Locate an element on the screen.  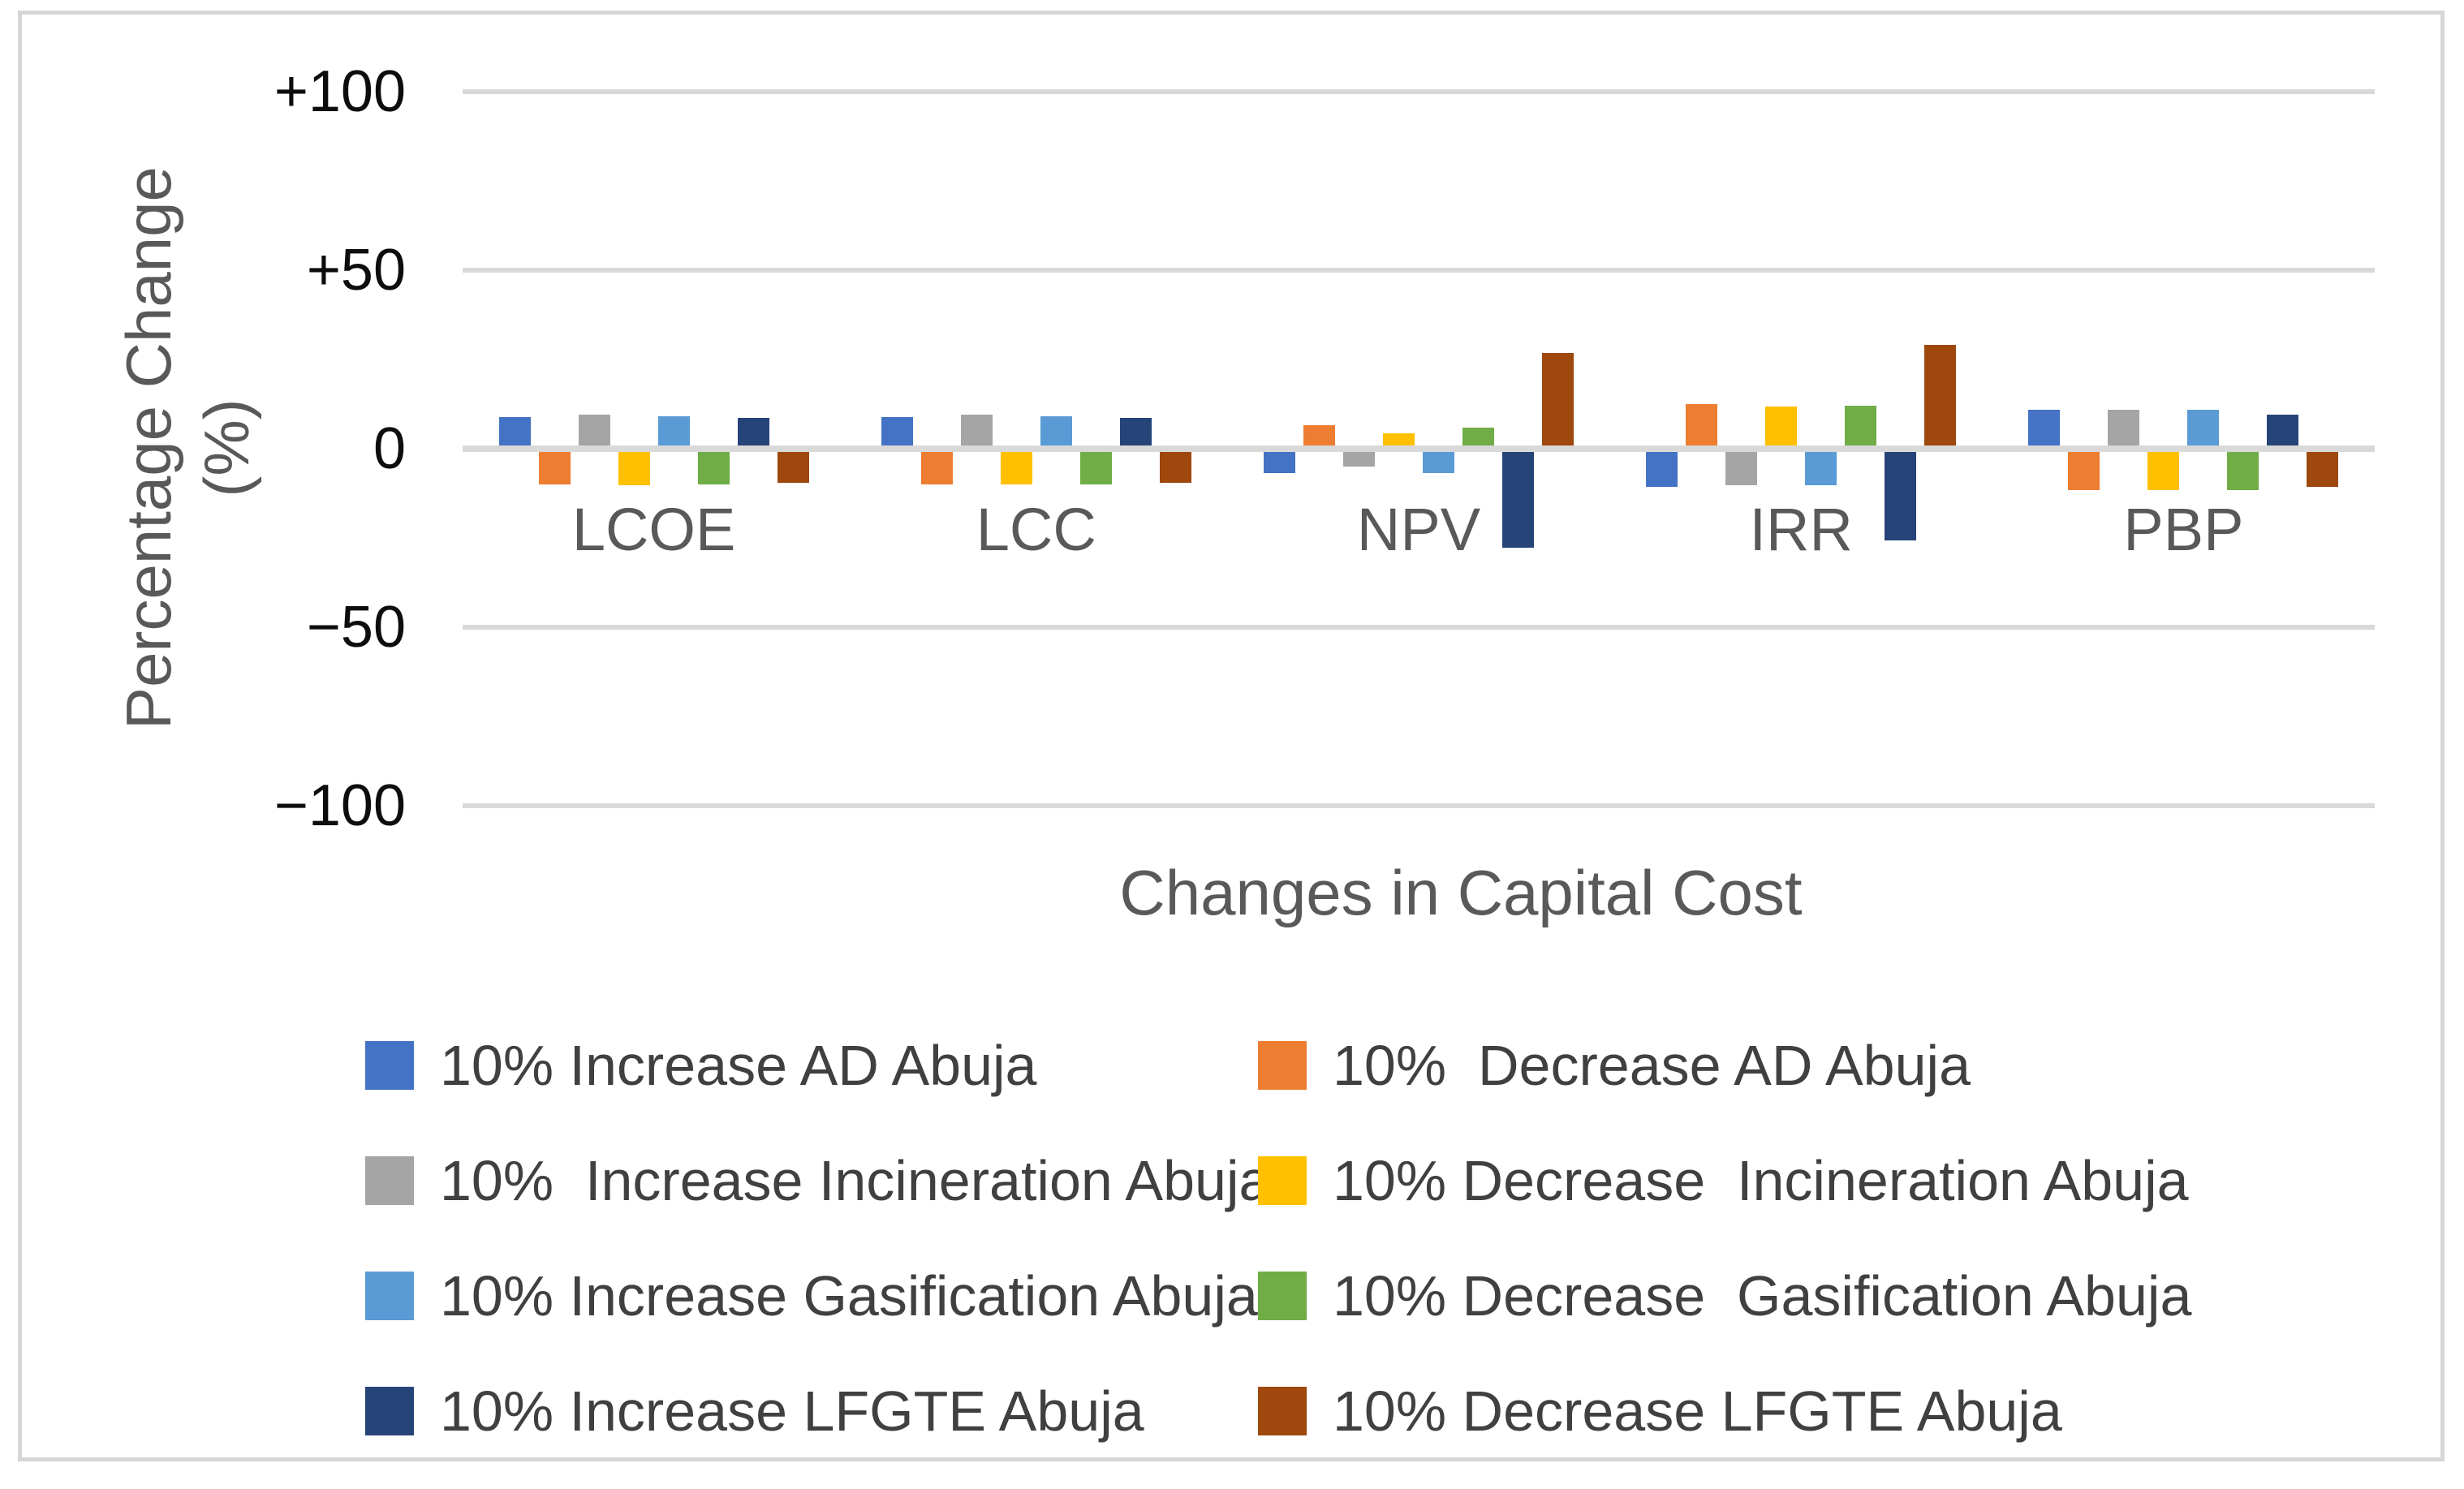
y-axis-title-line1: Percentage Change is located at coordinates (149, 447).